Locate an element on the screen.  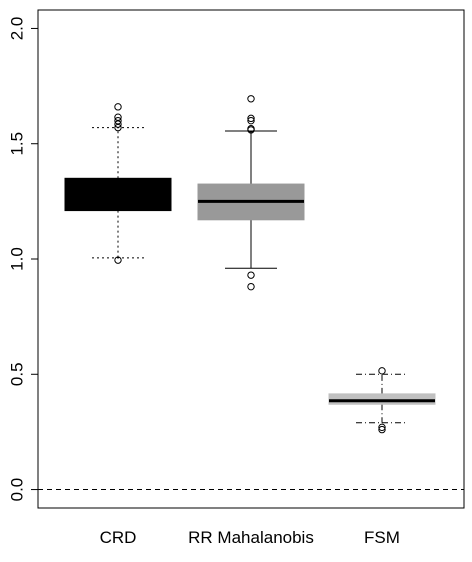
box-fsm is located at coordinates (382, 400).